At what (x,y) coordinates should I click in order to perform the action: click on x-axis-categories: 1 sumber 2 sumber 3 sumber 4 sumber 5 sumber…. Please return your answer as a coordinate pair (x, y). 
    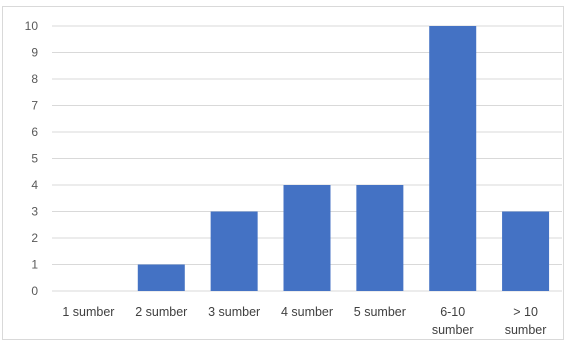
    Looking at the image, I should click on (304, 321).